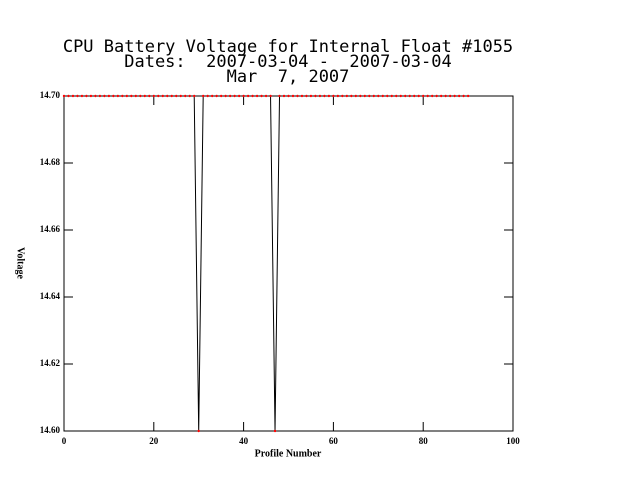  I want to click on y-tick-label: 14.60, so click(50, 430).